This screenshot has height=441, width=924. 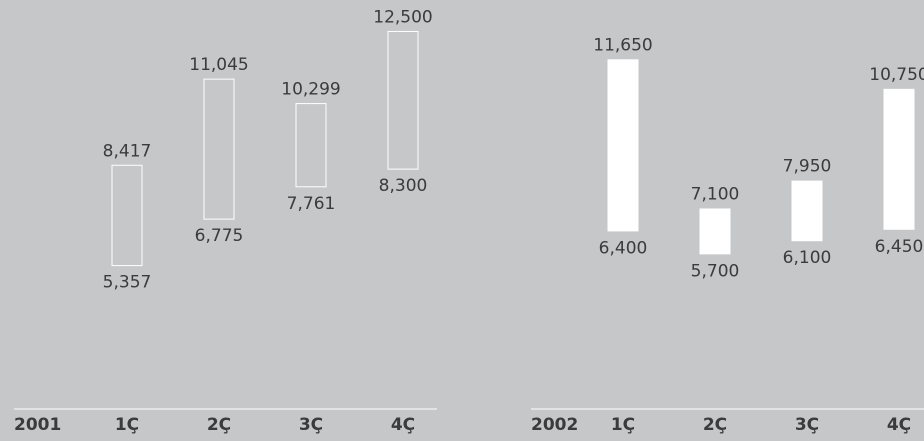 I want to click on low-value-label: 7,761, so click(x=311, y=204).